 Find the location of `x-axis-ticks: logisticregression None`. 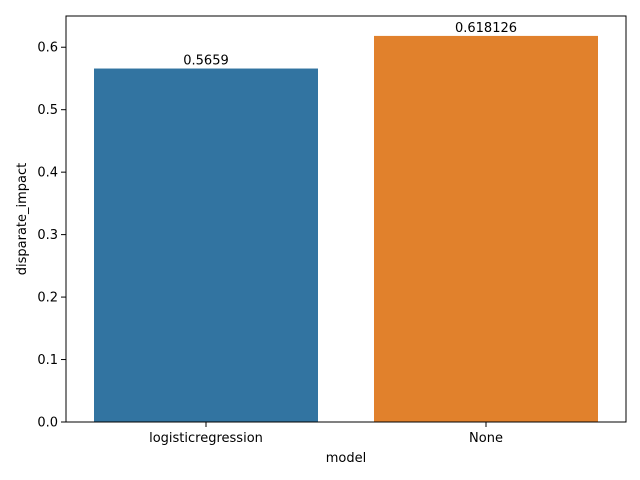

x-axis-ticks: logisticregression None is located at coordinates (326, 434).